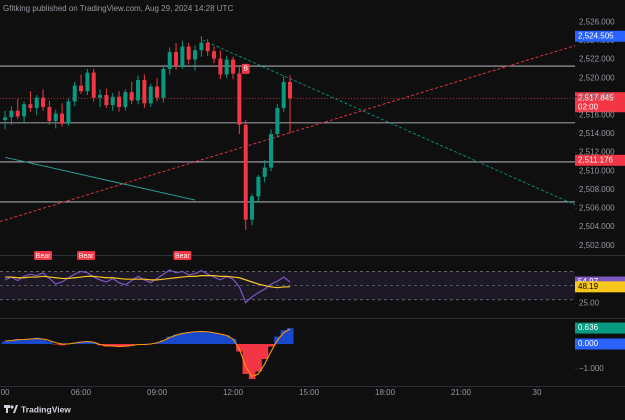 The image size is (625, 420). Describe the element at coordinates (588, 327) in the screenshot. I see `price-tag-label: 0.636` at that location.